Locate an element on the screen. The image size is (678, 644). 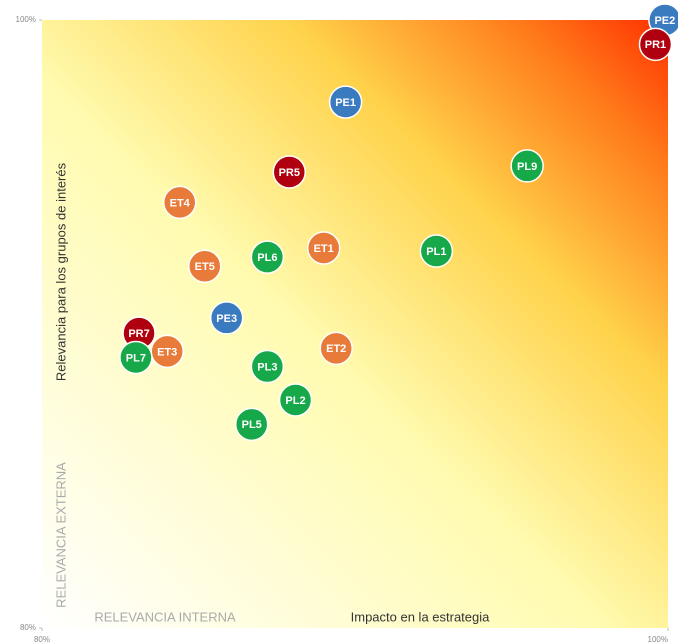
x-tick-label: 100% is located at coordinates (658, 639).